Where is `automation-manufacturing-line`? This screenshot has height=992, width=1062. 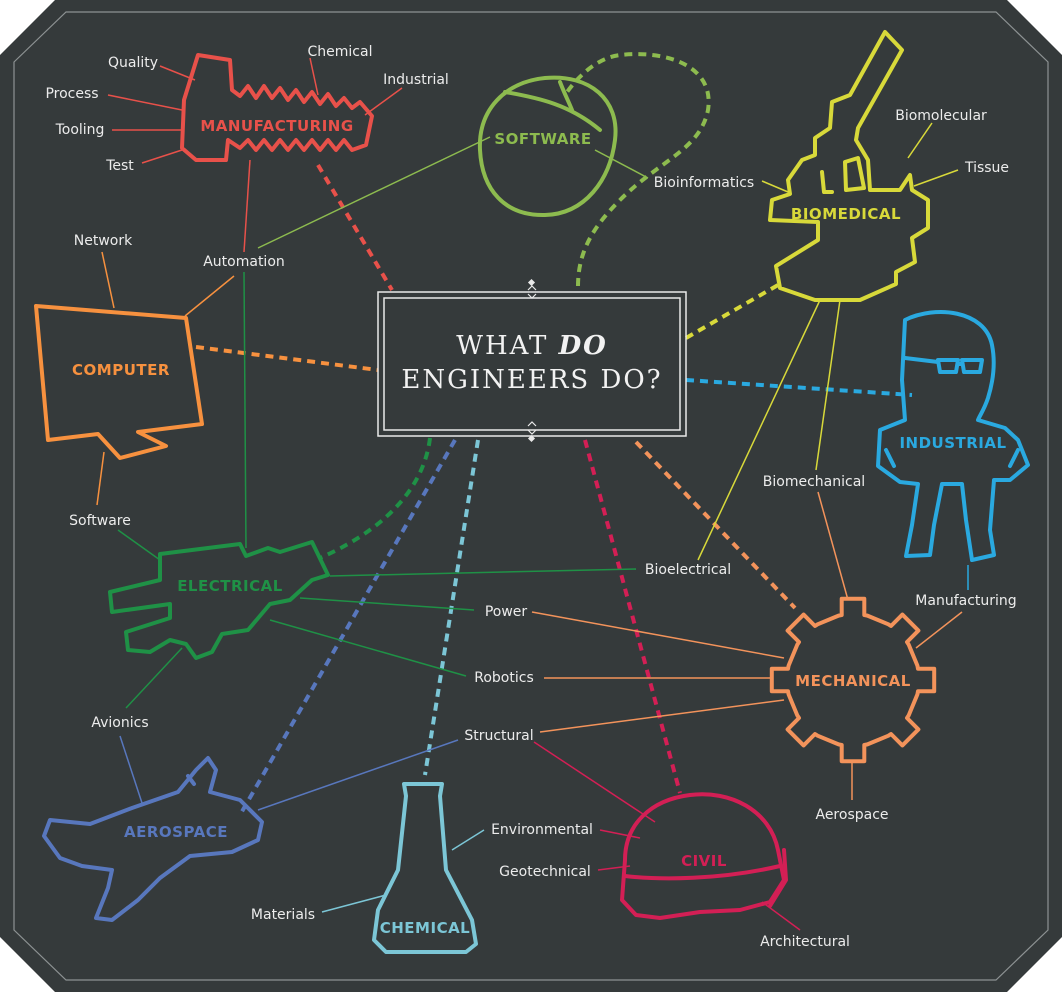
automation-manufacturing-line is located at coordinates (247, 206).